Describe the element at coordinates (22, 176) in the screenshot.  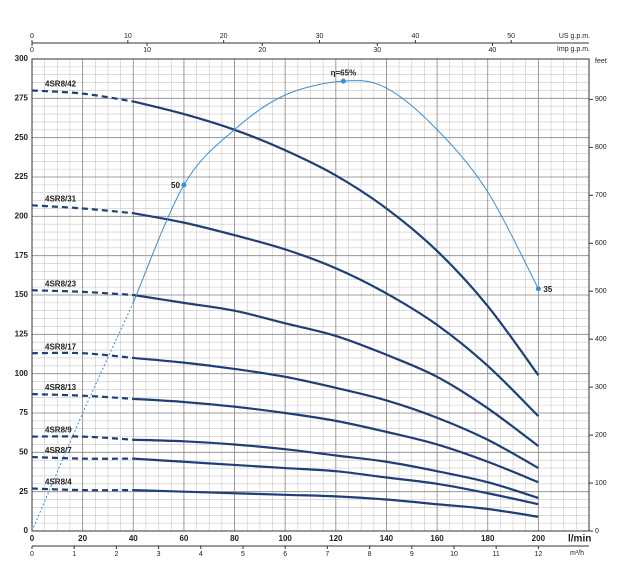
I see `y-tick-label: 225` at that location.